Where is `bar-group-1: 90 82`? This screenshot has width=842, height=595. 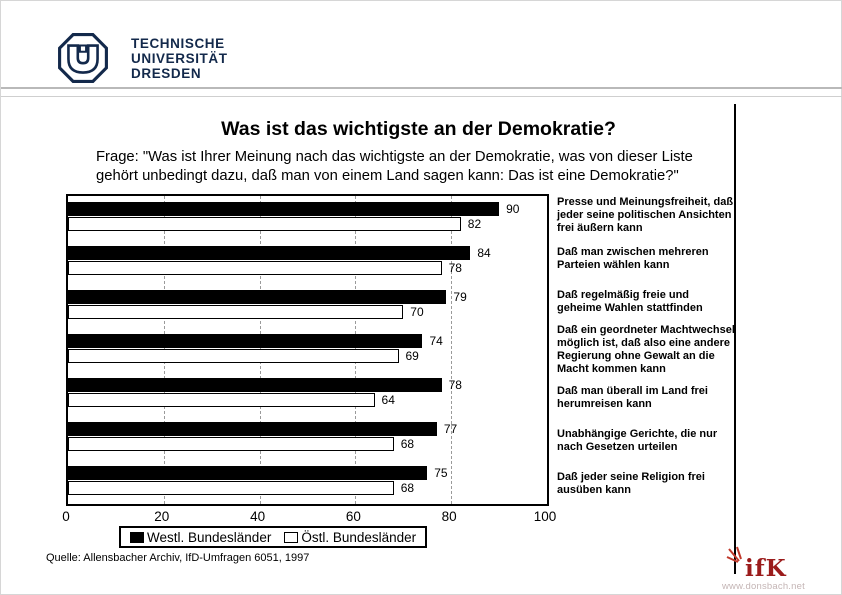 bar-group-1: 90 82 is located at coordinates (307, 218).